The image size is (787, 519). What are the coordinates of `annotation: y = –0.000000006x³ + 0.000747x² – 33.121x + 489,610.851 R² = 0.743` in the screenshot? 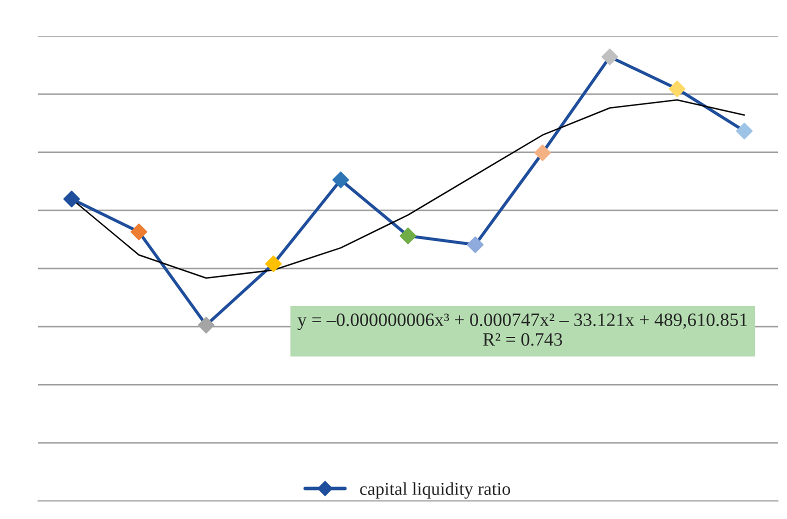 It's located at (522, 329).